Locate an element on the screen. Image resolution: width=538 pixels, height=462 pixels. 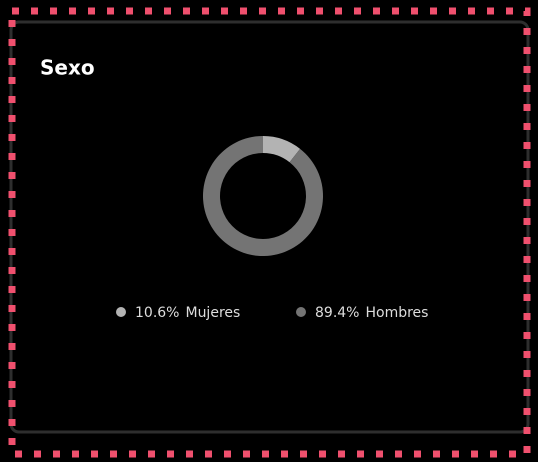
donut-slice is located at coordinates (282, 149).